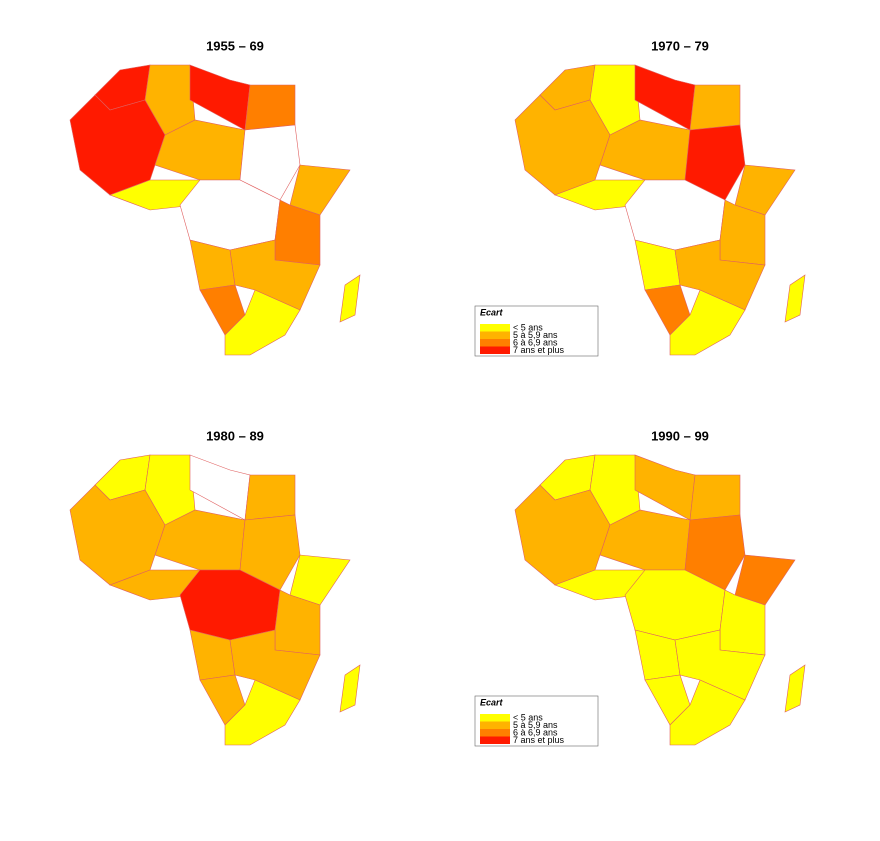 This screenshot has height=841, width=880. What do you see at coordinates (235, 435) in the screenshot?
I see `panel-title: 1980 – 89` at bounding box center [235, 435].